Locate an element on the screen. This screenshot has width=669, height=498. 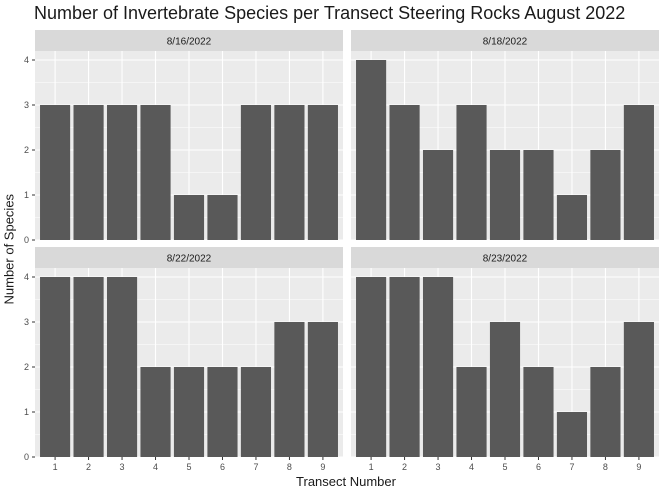
facet-strip-label: 8/22/2022 is located at coordinates (189, 259).